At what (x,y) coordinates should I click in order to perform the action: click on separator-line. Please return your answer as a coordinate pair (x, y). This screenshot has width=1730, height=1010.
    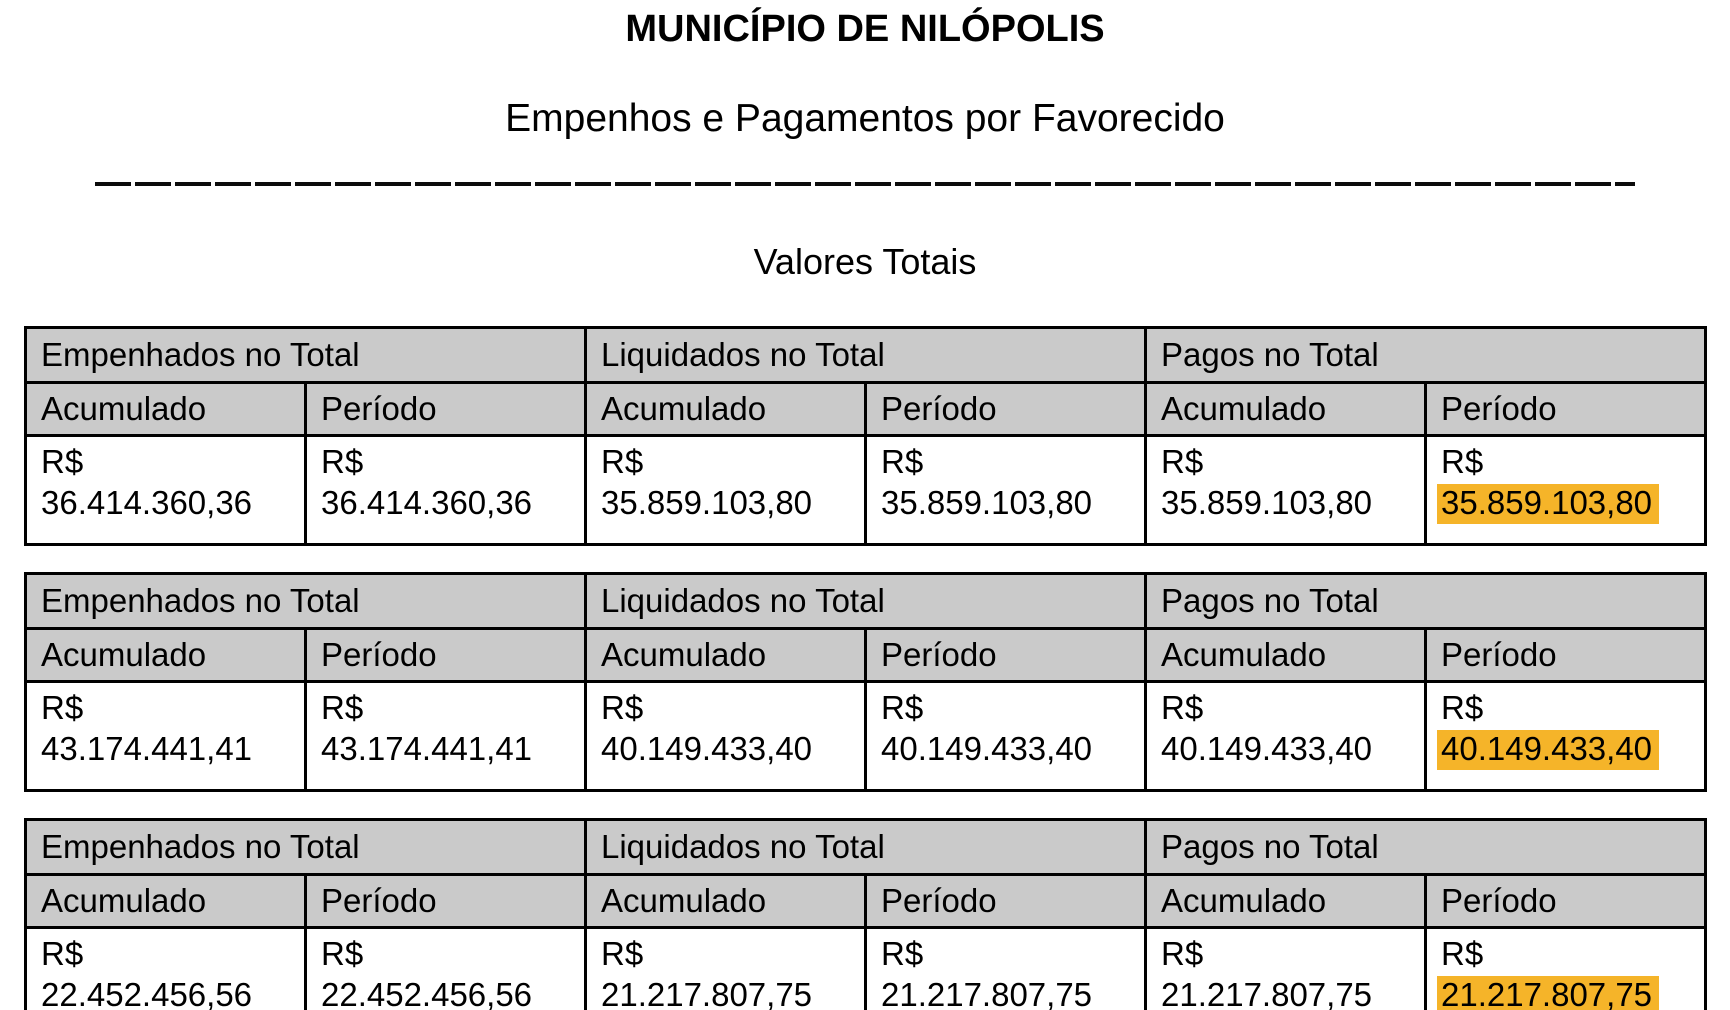
    Looking at the image, I should click on (865, 184).